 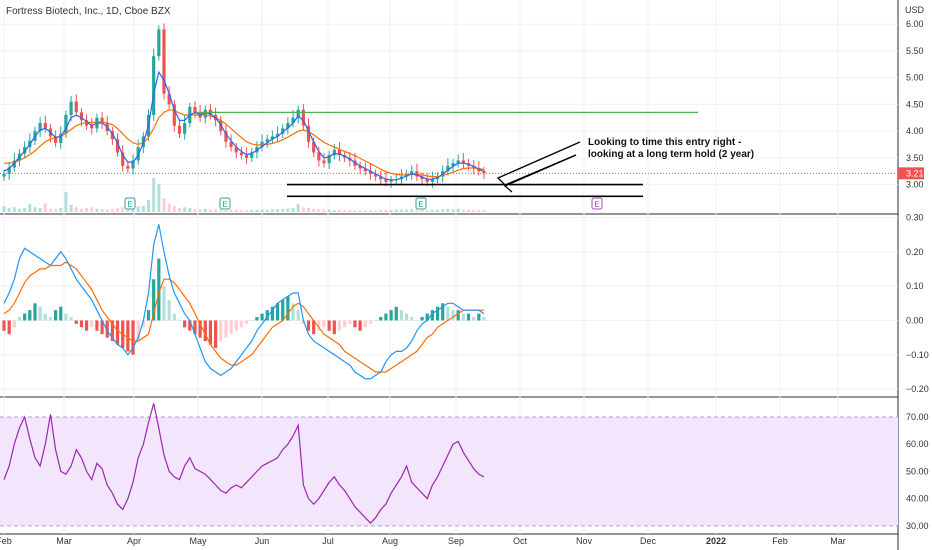 What do you see at coordinates (917, 355) in the screenshot?
I see `macd-tick-label: −0.10` at bounding box center [917, 355].